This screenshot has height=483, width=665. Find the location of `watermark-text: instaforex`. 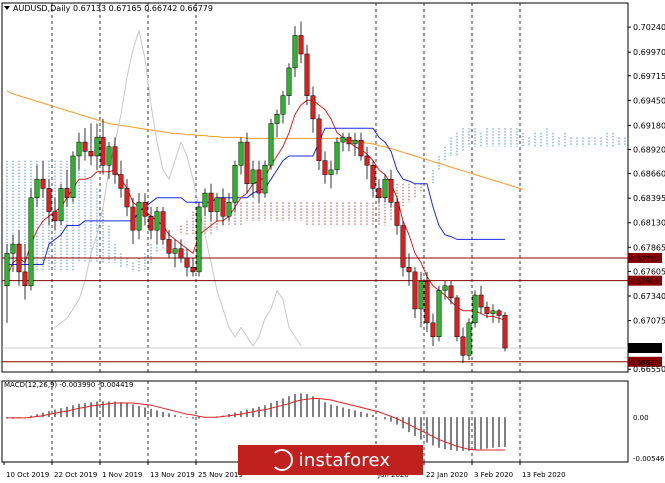

watermark-text: instaforex is located at coordinates (344, 460).